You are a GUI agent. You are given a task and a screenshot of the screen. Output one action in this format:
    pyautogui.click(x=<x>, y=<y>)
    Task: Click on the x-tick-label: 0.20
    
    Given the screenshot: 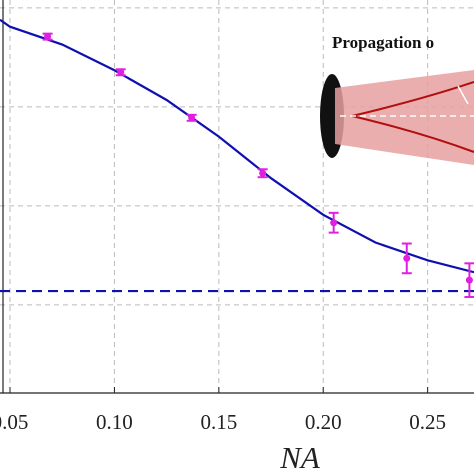 What is the action you would take?
    pyautogui.click(x=323, y=422)
    